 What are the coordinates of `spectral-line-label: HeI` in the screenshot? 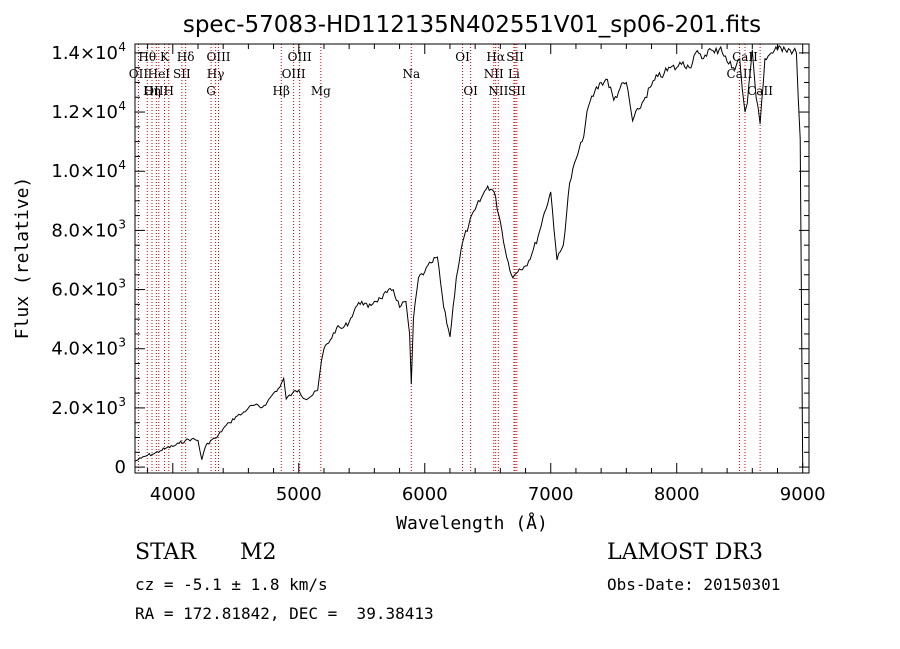 It's located at (159, 74).